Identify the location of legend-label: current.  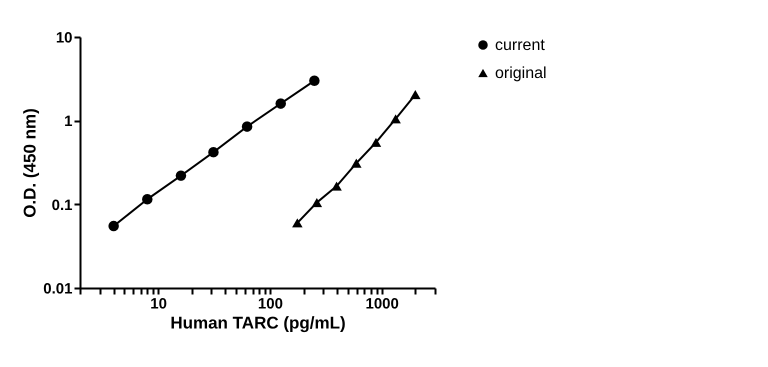
(520, 45).